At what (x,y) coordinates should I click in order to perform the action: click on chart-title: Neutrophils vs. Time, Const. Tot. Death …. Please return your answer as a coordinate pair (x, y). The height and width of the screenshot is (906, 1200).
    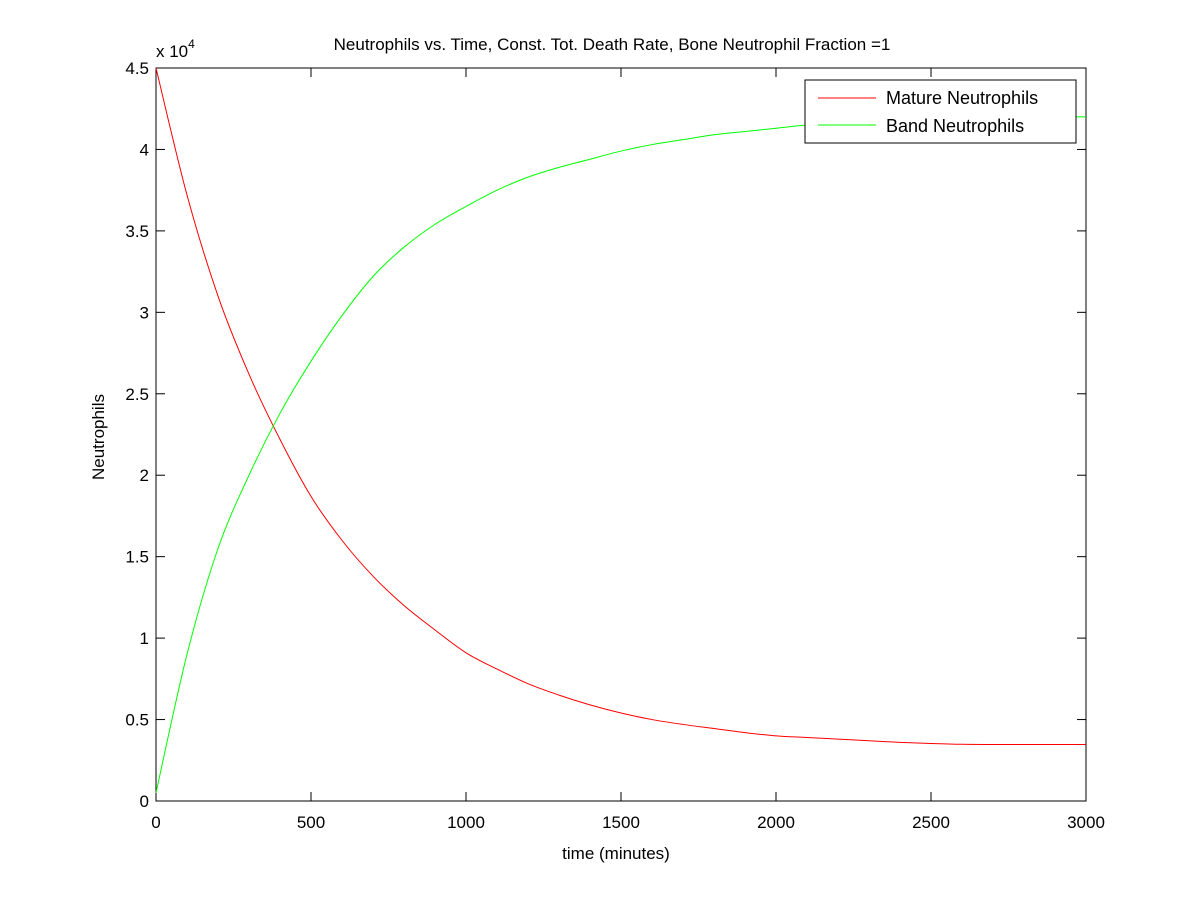
    Looking at the image, I should click on (612, 44).